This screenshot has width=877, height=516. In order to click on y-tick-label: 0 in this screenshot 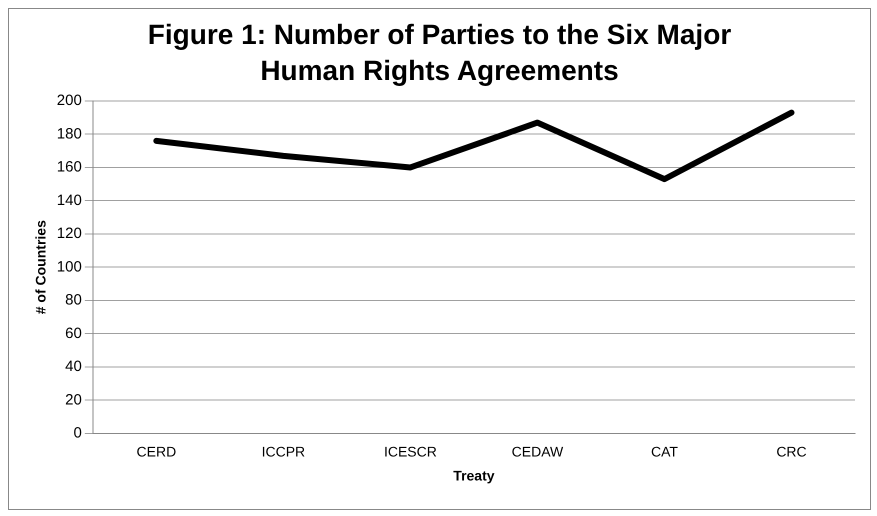, I will do `click(77, 433)`.